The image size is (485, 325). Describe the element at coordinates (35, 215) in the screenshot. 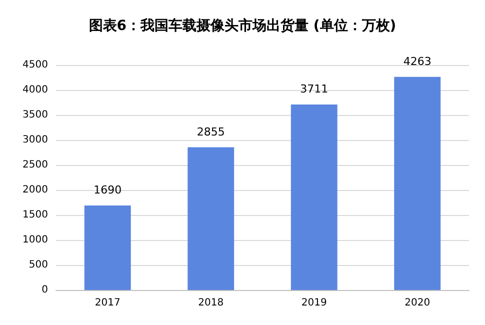

I see `y-tick-label: 1500` at that location.